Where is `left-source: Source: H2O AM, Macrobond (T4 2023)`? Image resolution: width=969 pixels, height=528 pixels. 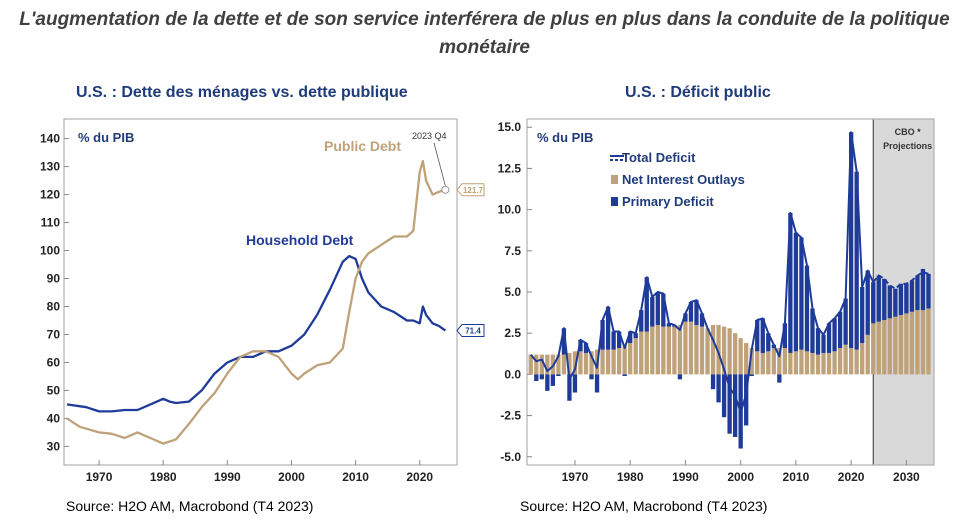
left-source: Source: H2O AM, Macrobond (T4 2023) is located at coordinates (190, 506).